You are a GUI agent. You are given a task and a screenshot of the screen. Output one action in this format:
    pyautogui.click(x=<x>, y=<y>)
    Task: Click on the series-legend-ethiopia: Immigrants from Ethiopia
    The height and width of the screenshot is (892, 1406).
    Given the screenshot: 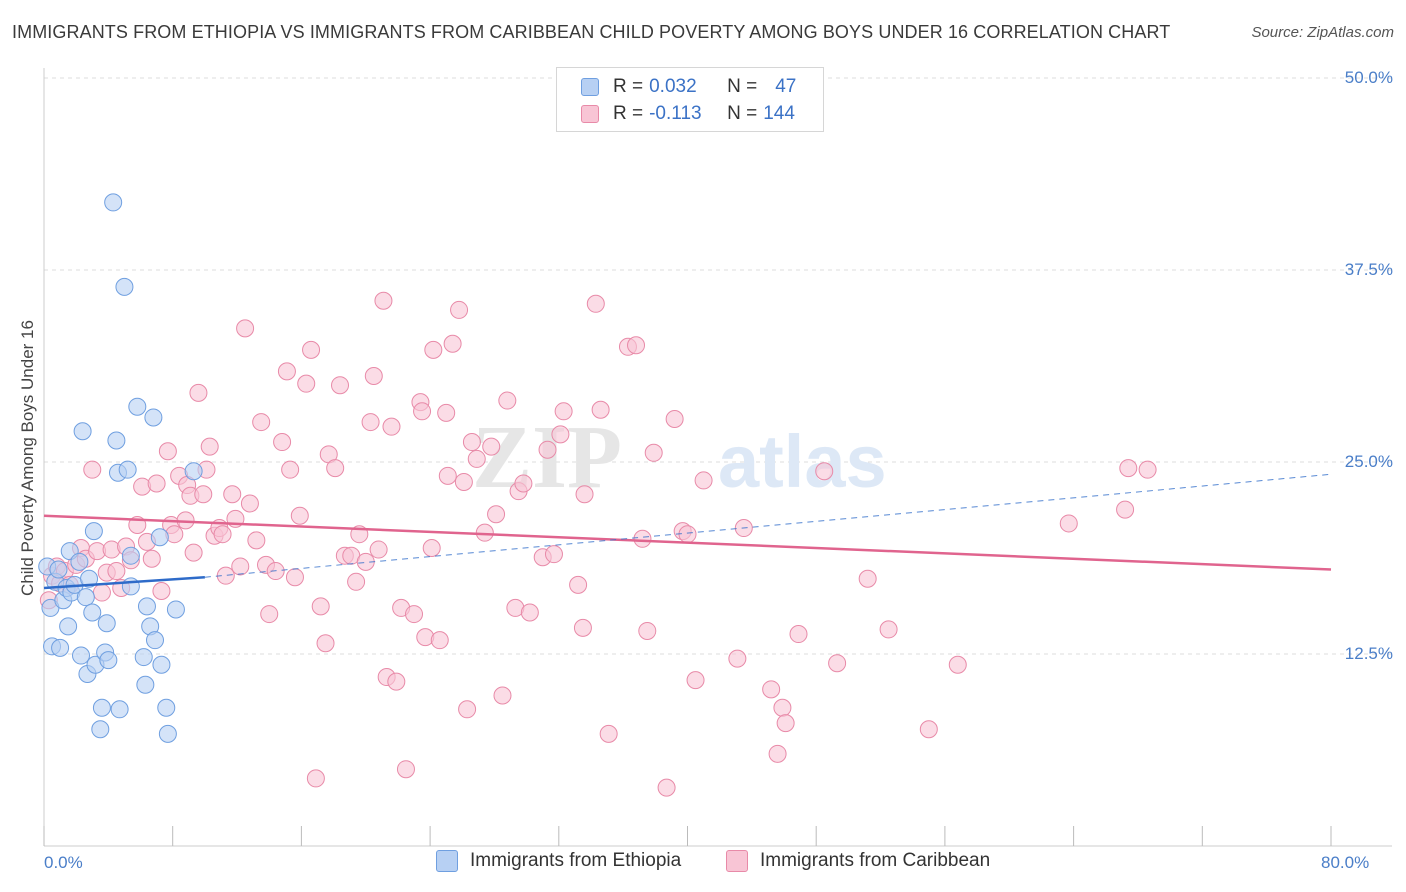 What is the action you would take?
    pyautogui.click(x=558, y=861)
    